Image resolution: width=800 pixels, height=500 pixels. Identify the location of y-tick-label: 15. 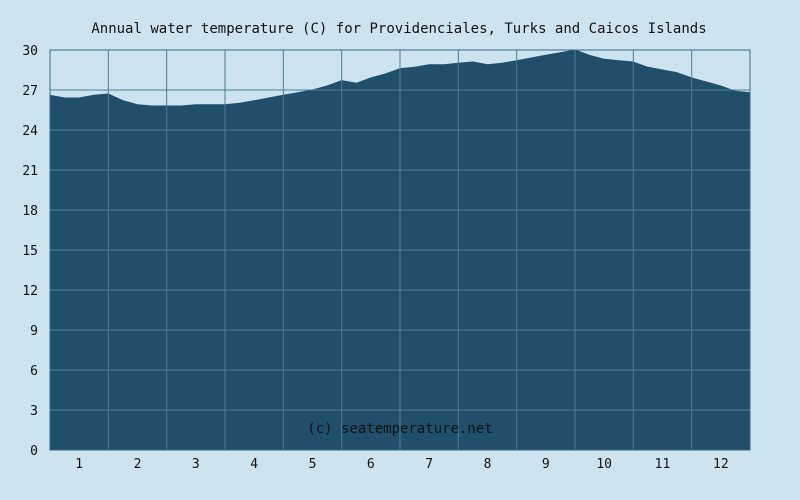
(30, 251).